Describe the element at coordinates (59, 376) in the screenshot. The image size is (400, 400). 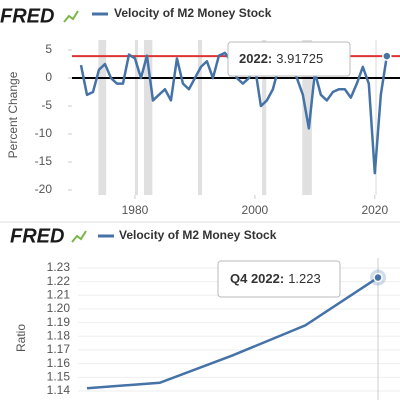
I see `y-tick-label: 1.15` at that location.